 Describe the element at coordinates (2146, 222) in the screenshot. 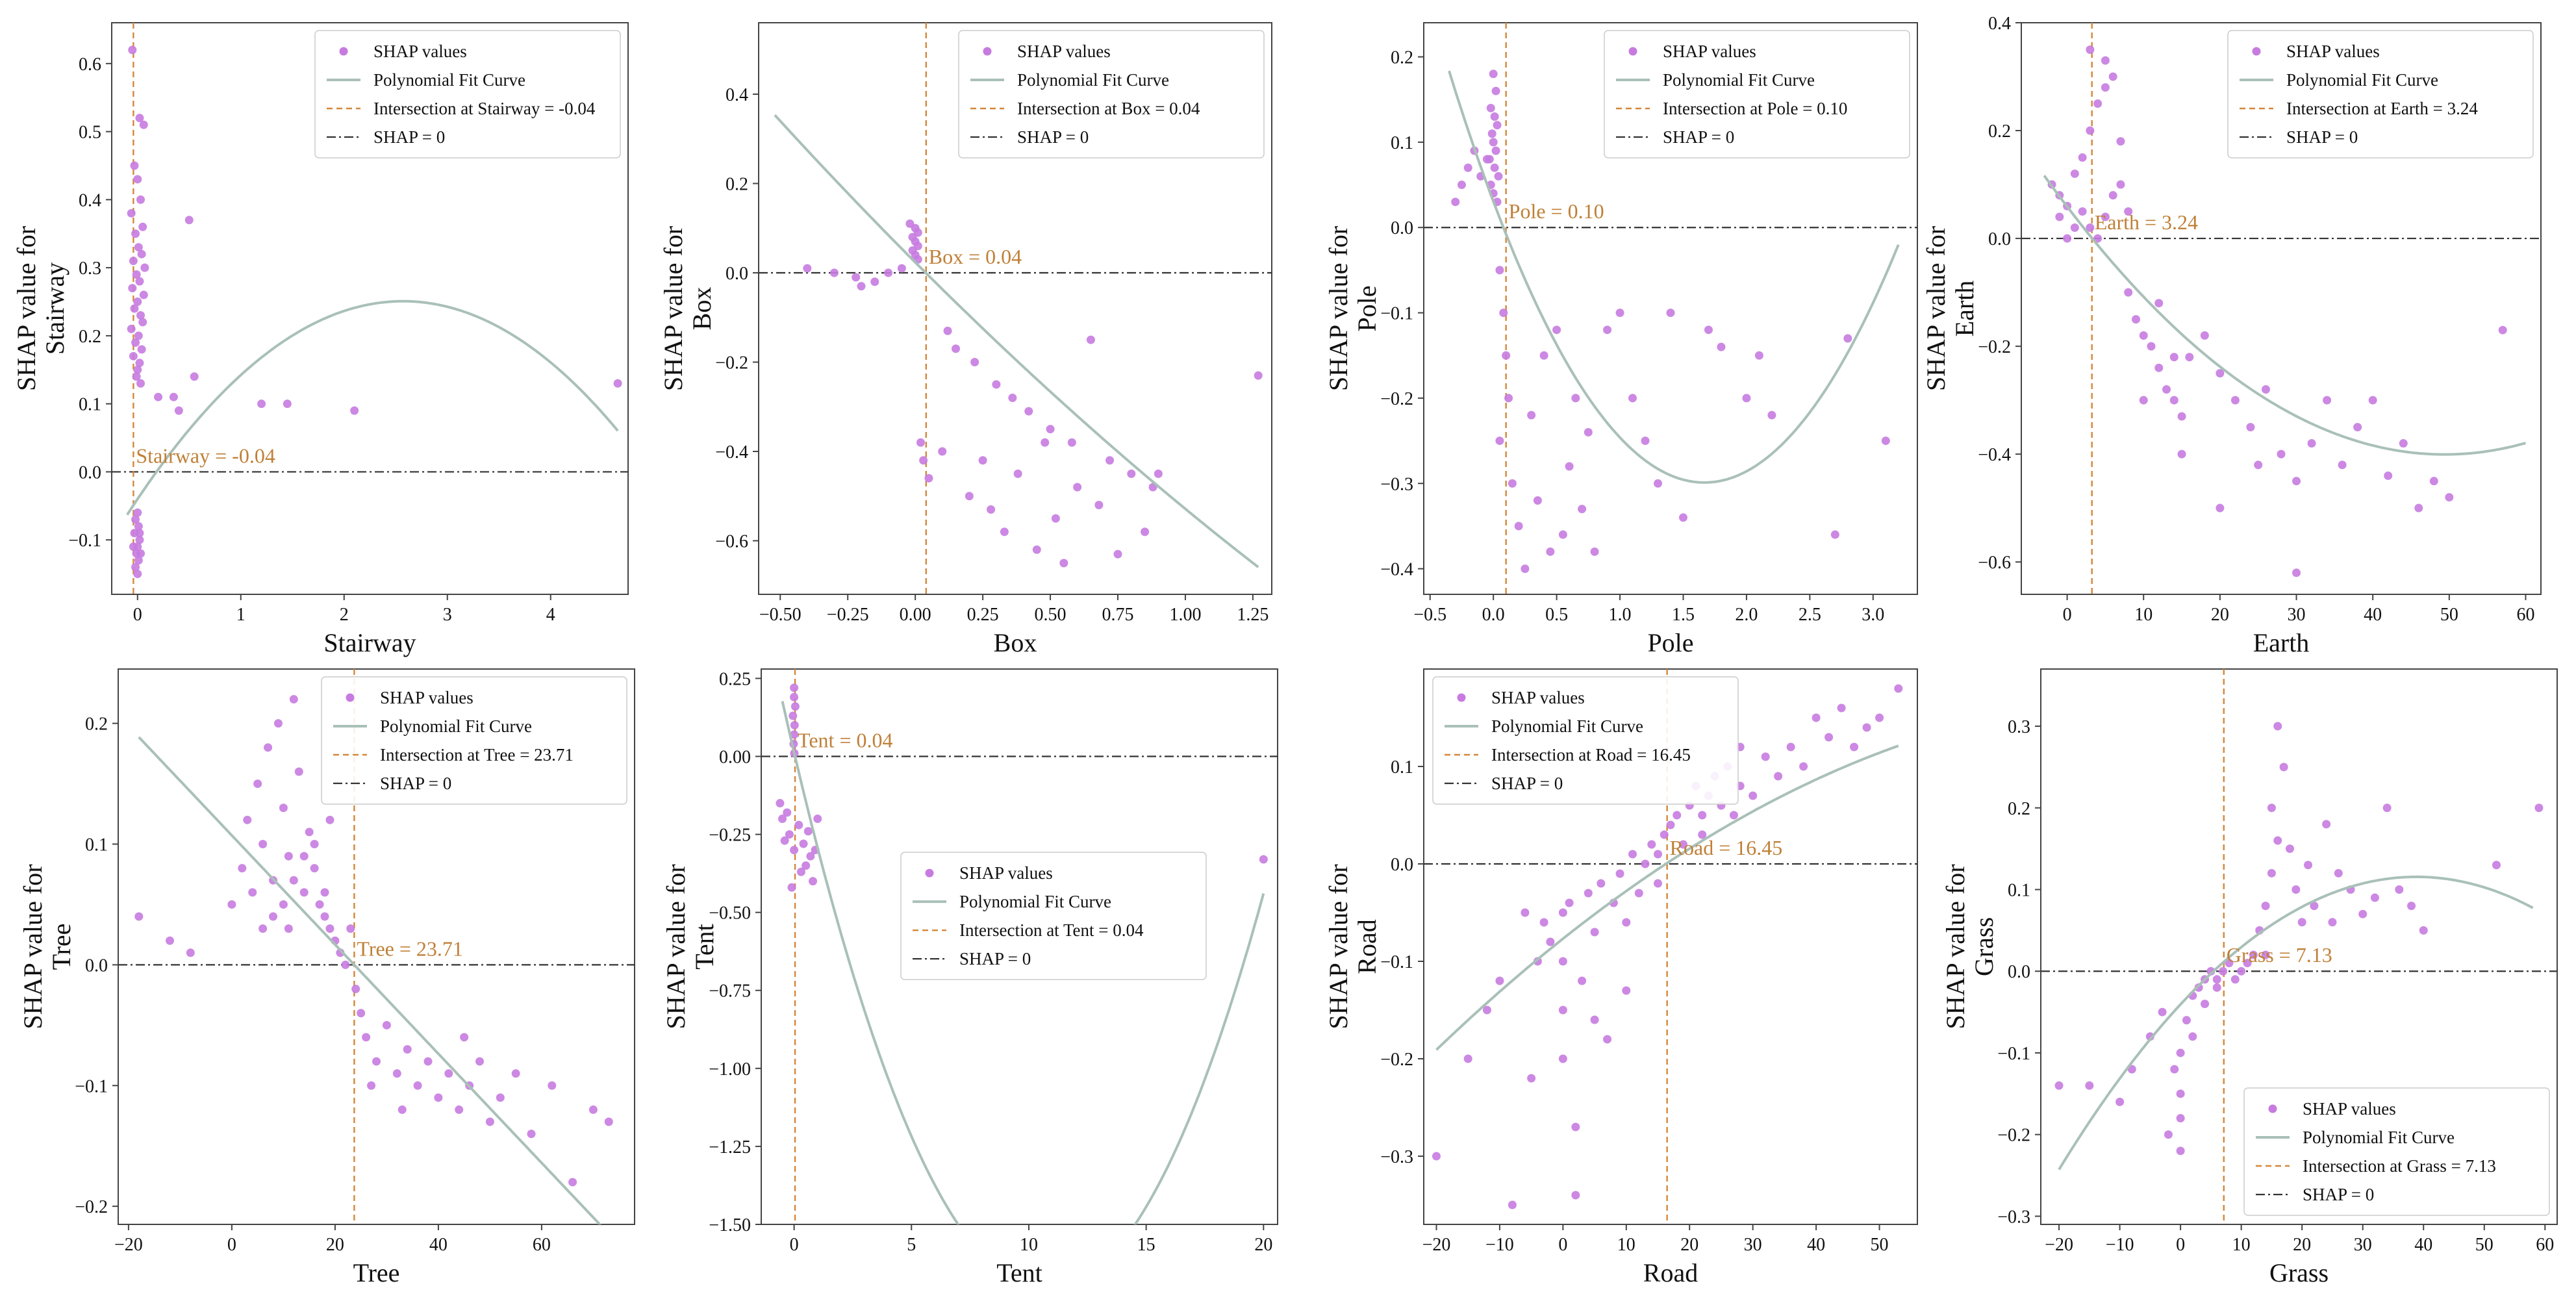

I see `intersection-annotation: Earth = 3.24` at that location.